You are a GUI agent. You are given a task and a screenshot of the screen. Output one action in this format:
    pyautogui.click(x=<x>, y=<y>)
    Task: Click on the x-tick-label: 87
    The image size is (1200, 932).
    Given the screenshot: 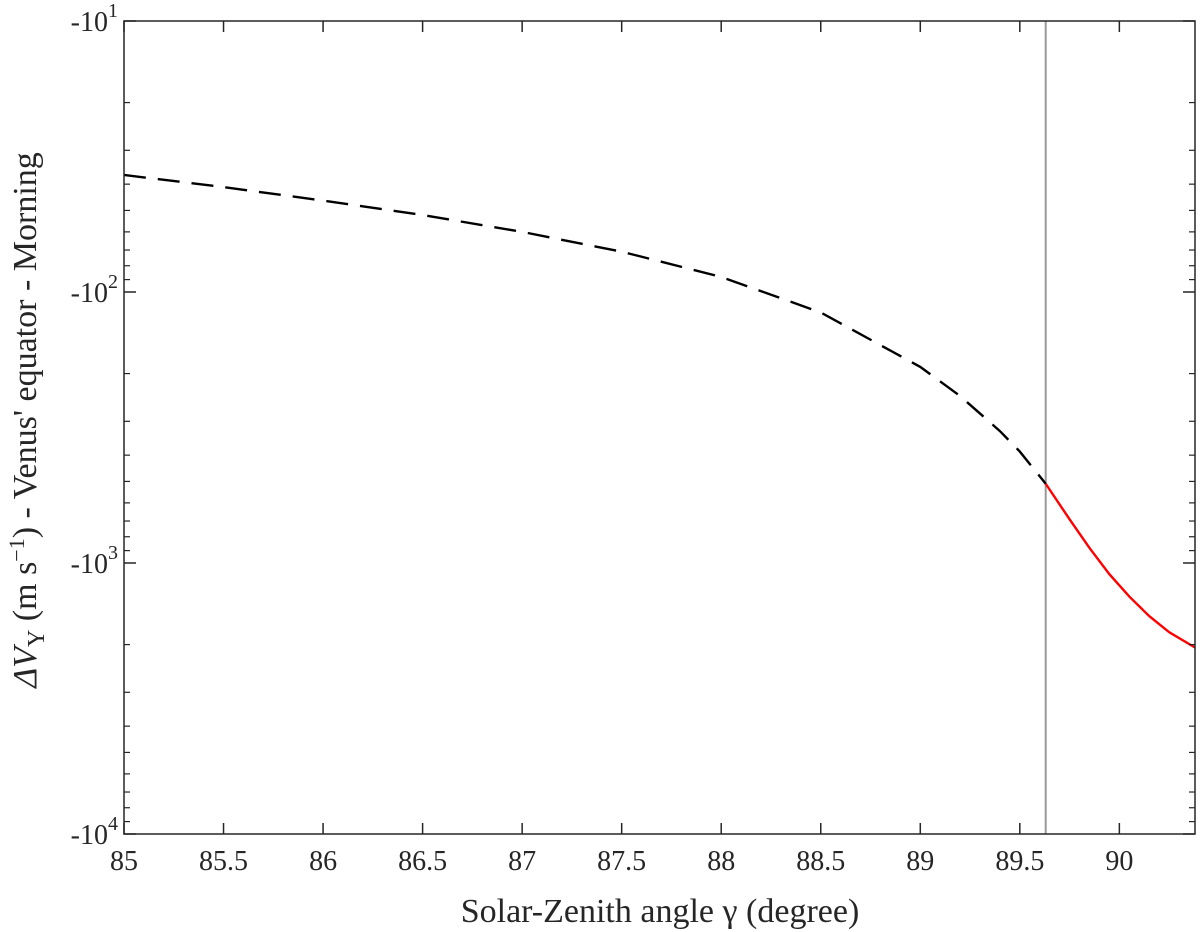 What is the action you would take?
    pyautogui.click(x=522, y=861)
    